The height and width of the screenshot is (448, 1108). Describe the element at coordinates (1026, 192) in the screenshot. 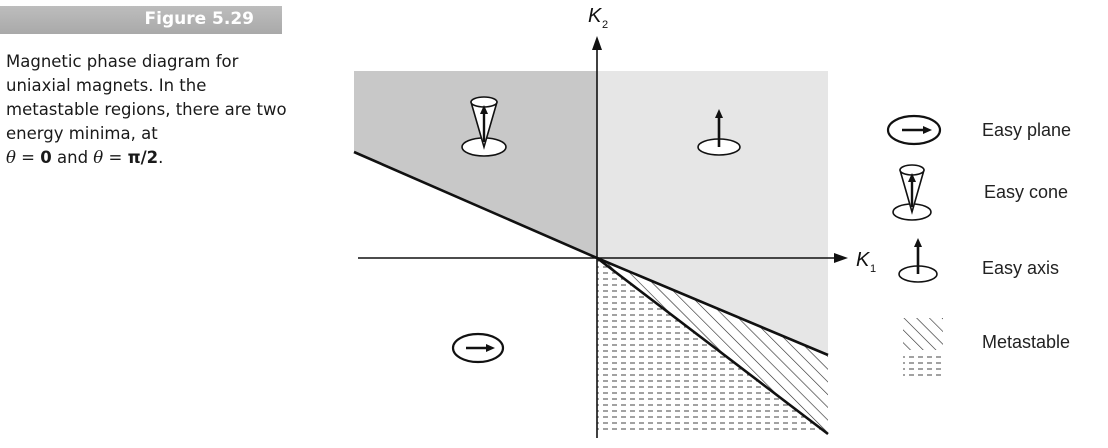

I see `legend-easy-cone-label: Easy cone` at that location.